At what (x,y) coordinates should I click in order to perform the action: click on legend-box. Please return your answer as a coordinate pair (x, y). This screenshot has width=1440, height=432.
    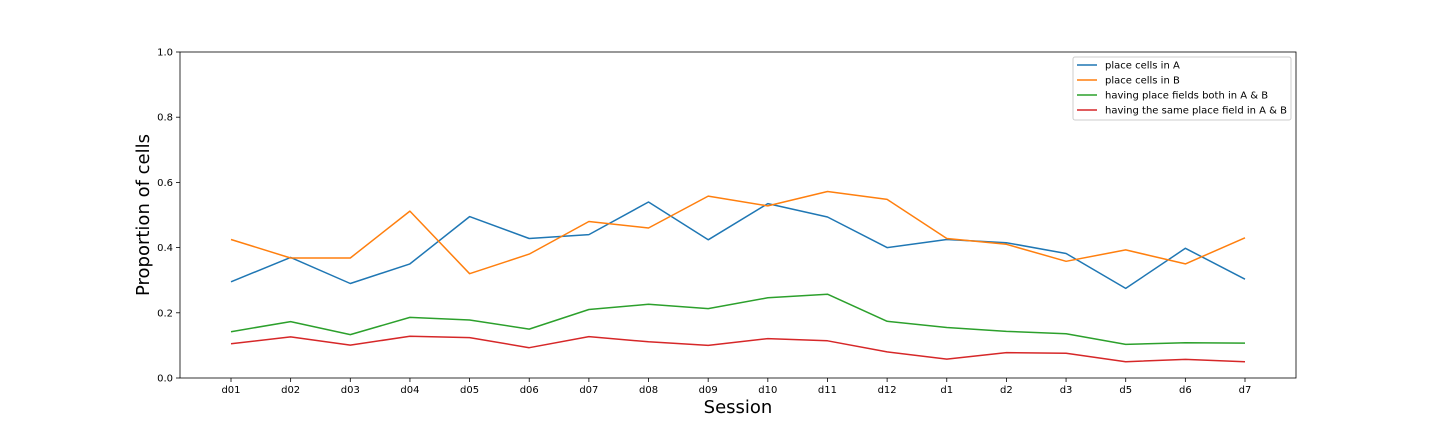
    Looking at the image, I should click on (1182, 88).